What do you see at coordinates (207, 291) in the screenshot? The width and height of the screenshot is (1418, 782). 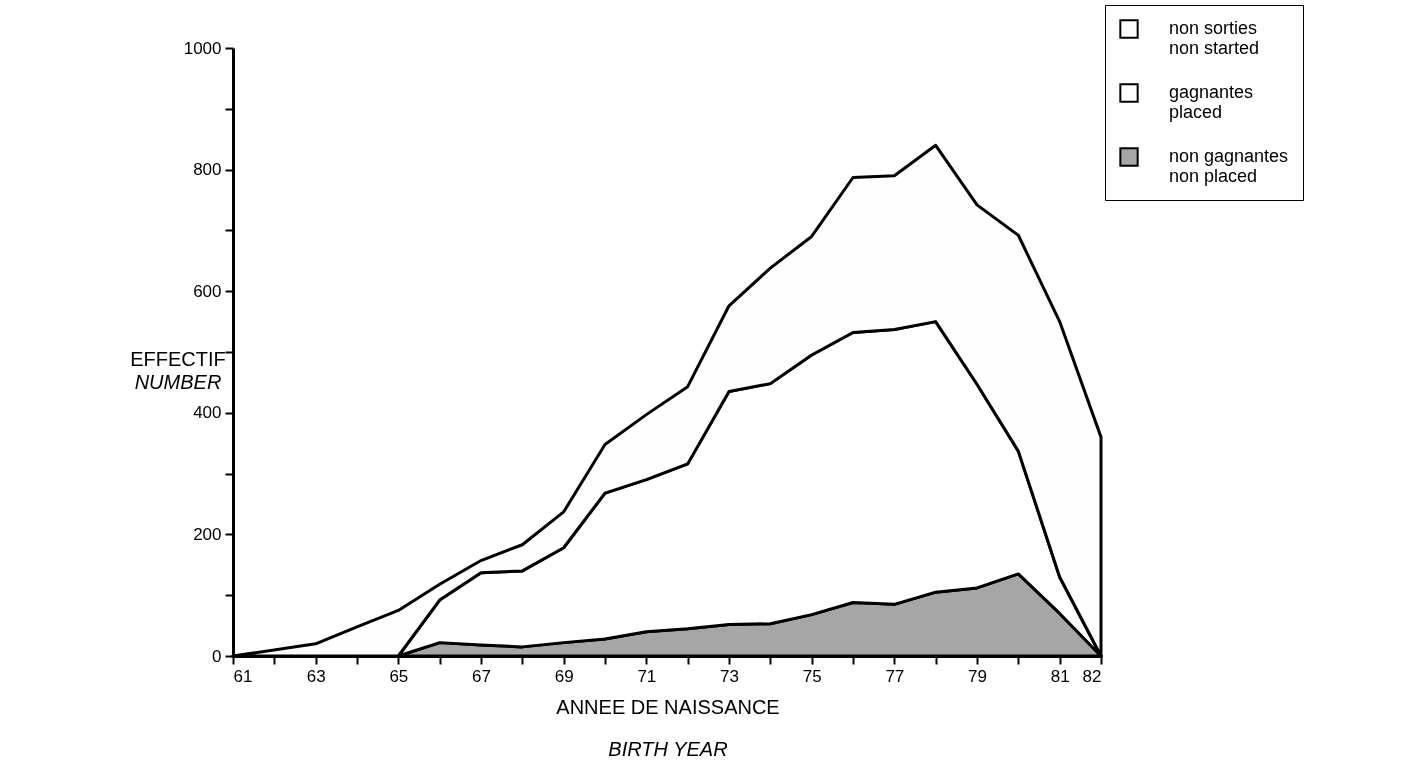 I see `y-tick-label: 600` at bounding box center [207, 291].